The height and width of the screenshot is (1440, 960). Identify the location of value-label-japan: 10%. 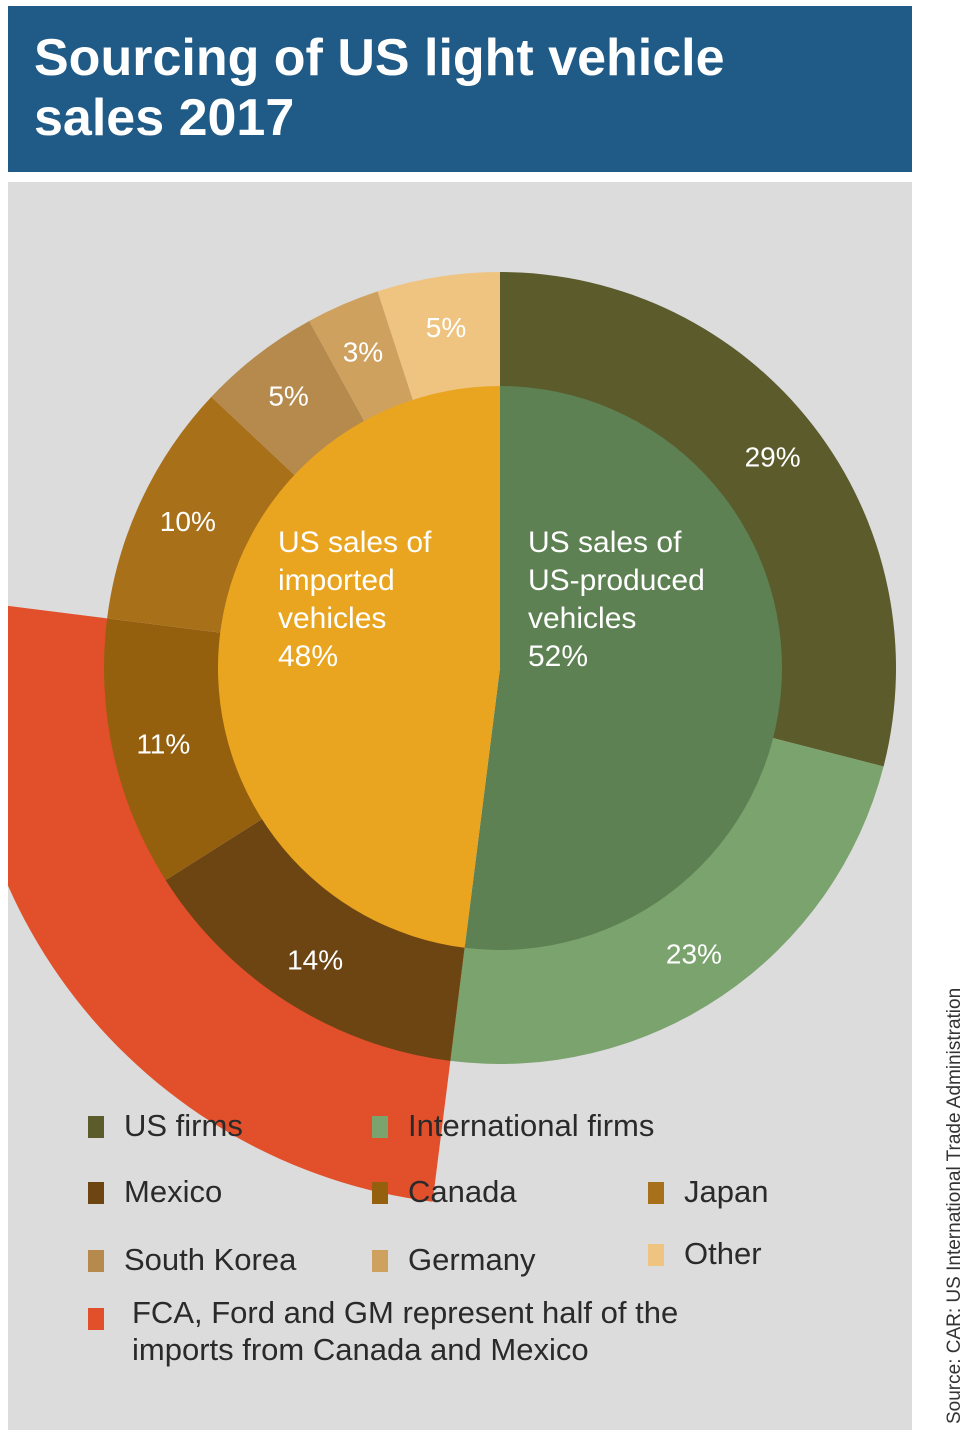
(188, 521).